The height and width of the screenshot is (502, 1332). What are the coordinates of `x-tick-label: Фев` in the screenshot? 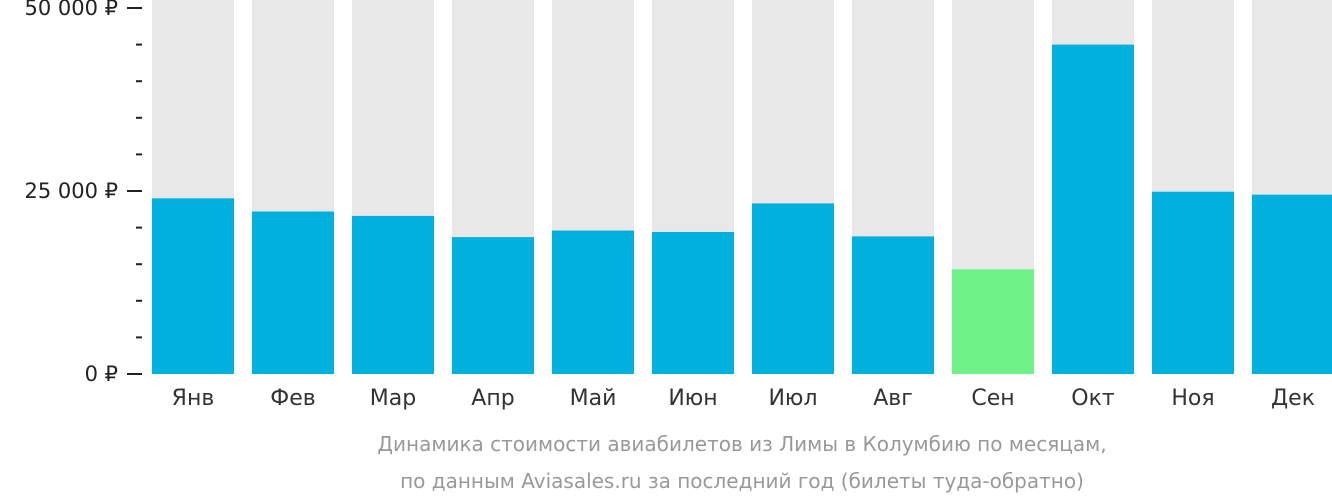 It's located at (292, 398).